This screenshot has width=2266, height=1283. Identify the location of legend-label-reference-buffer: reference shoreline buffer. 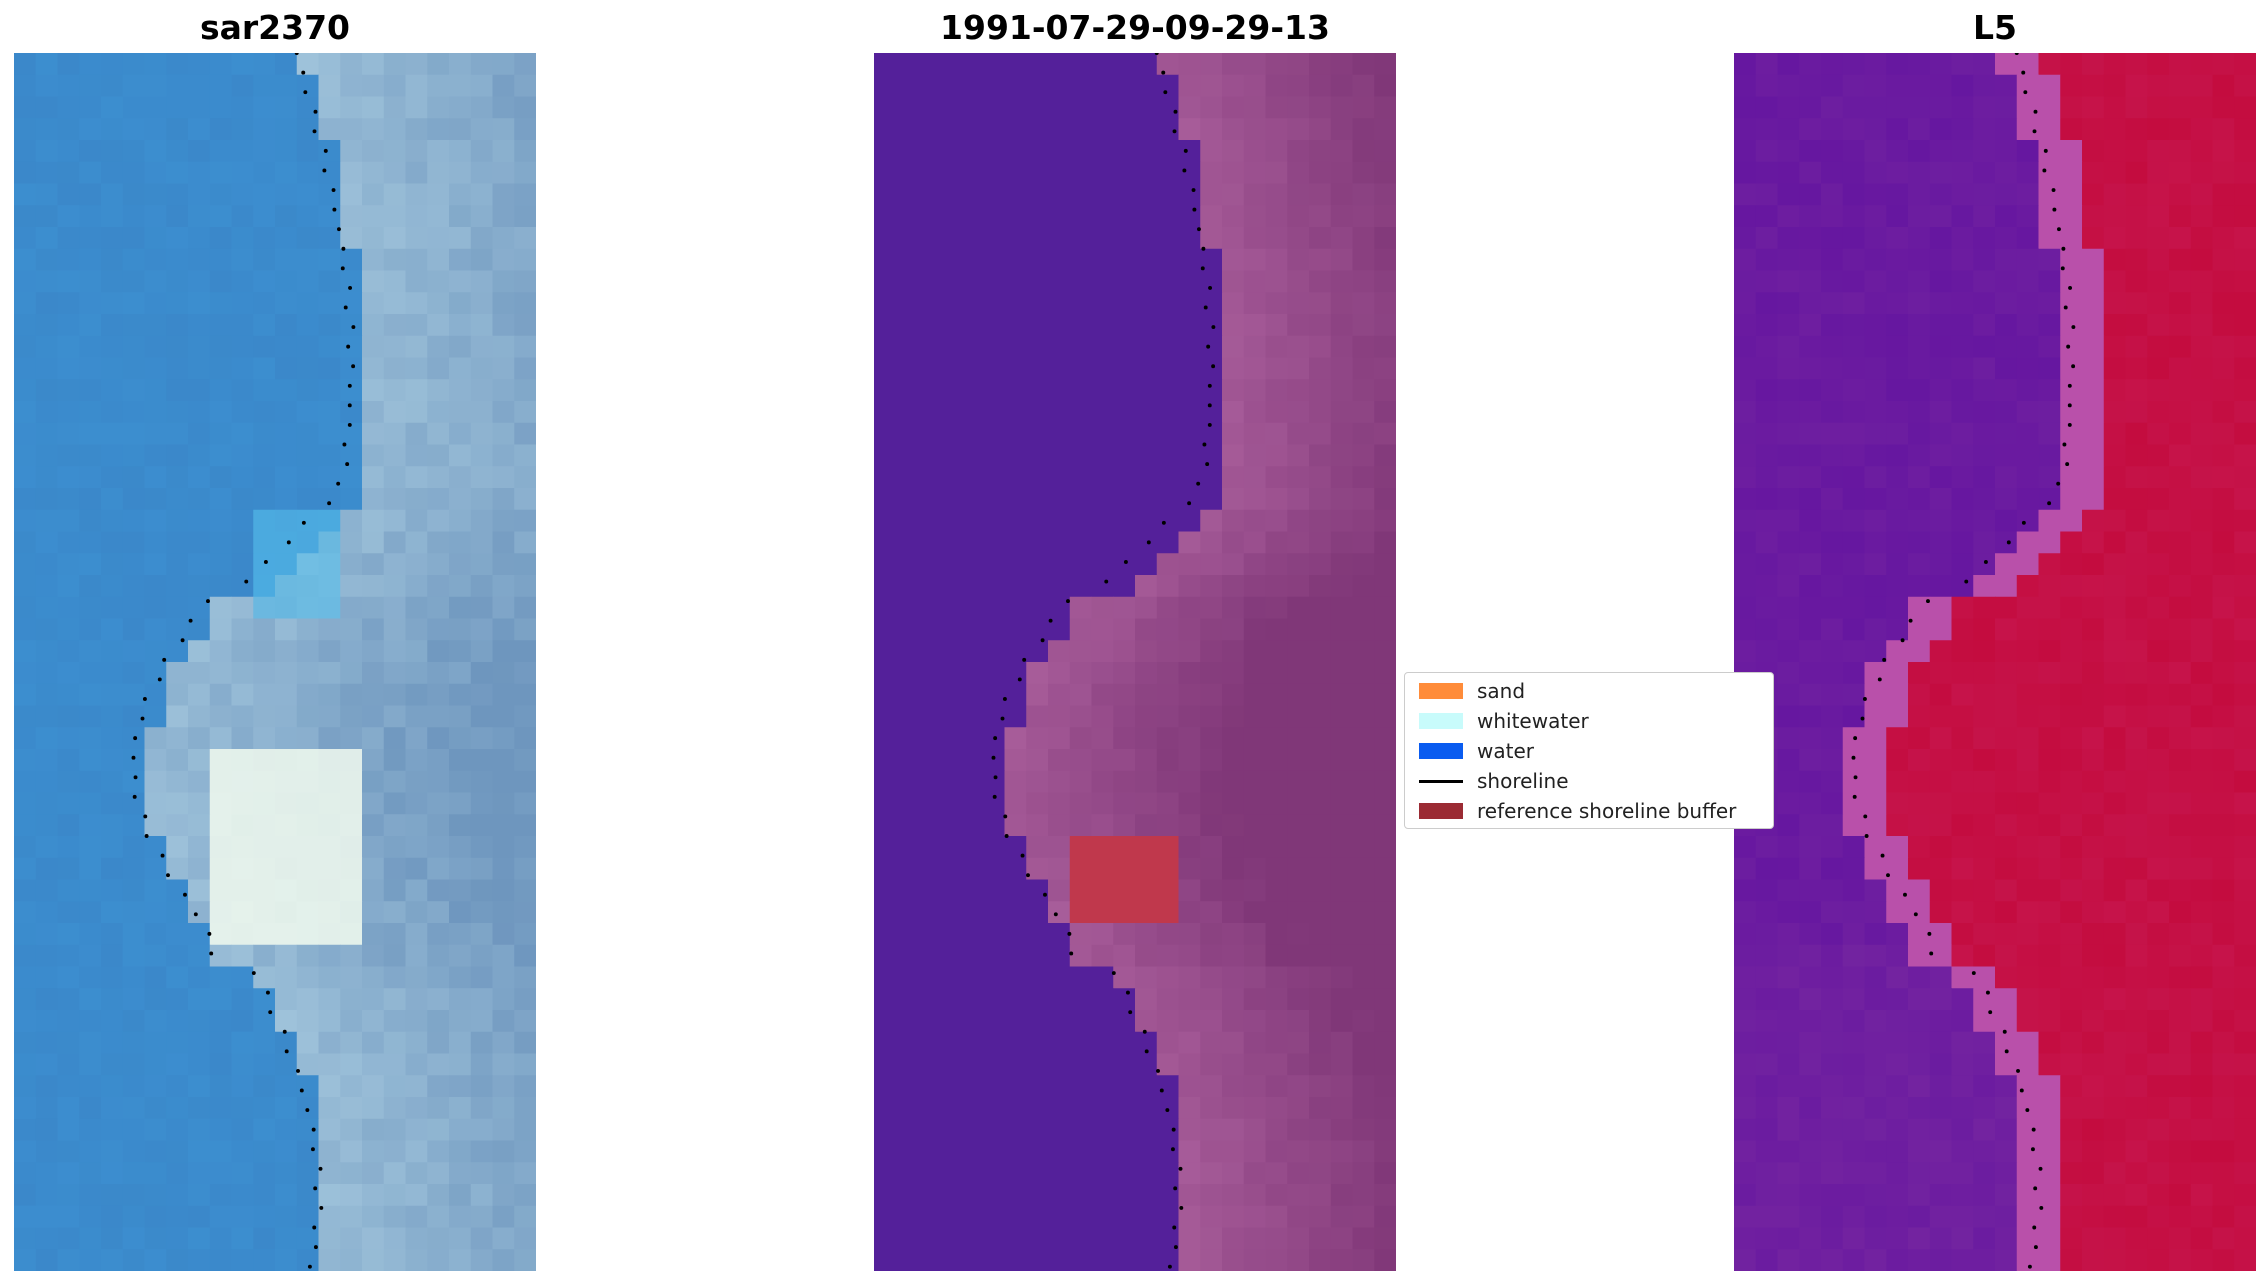
(1607, 811).